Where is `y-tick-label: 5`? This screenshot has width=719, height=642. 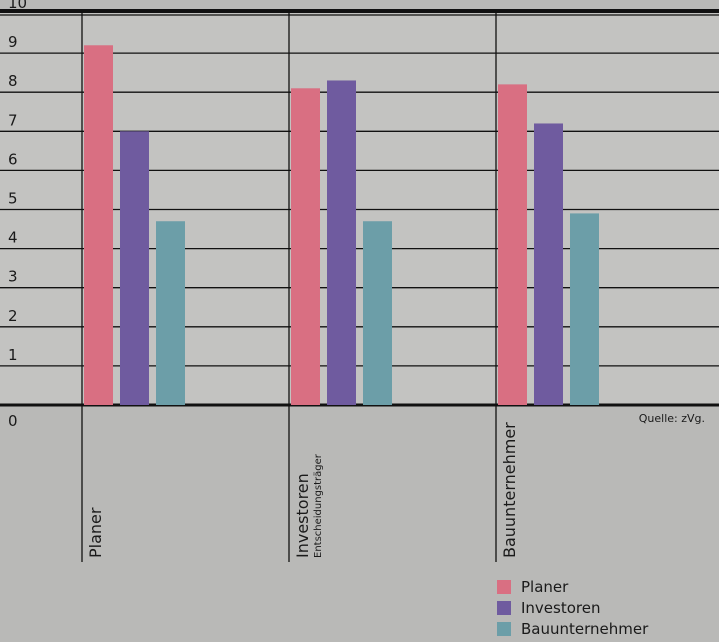 y-tick-label: 5 is located at coordinates (13, 199).